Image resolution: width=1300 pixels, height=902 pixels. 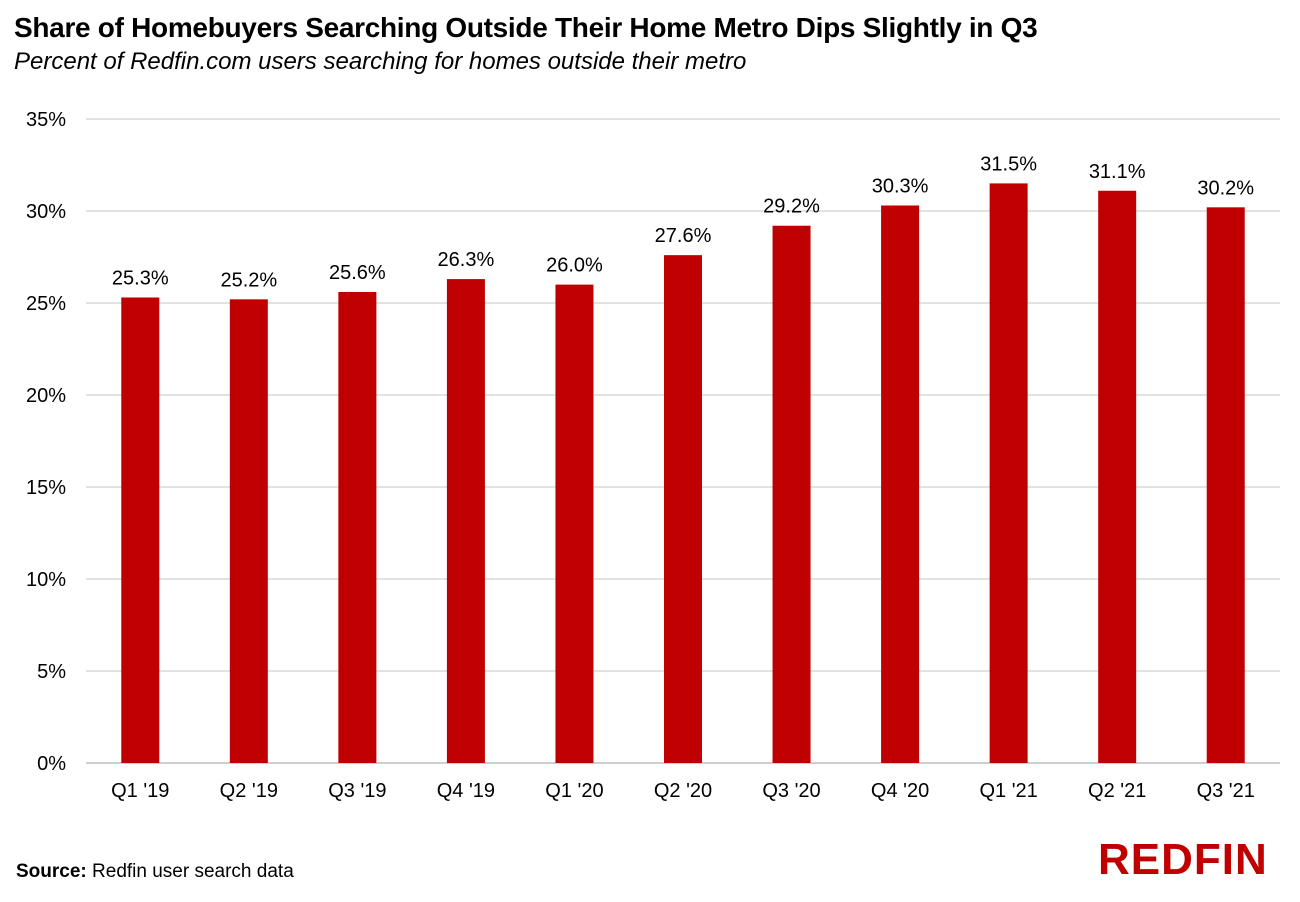 What do you see at coordinates (791, 791) in the screenshot?
I see `x-tick-label: Q3 '20` at bounding box center [791, 791].